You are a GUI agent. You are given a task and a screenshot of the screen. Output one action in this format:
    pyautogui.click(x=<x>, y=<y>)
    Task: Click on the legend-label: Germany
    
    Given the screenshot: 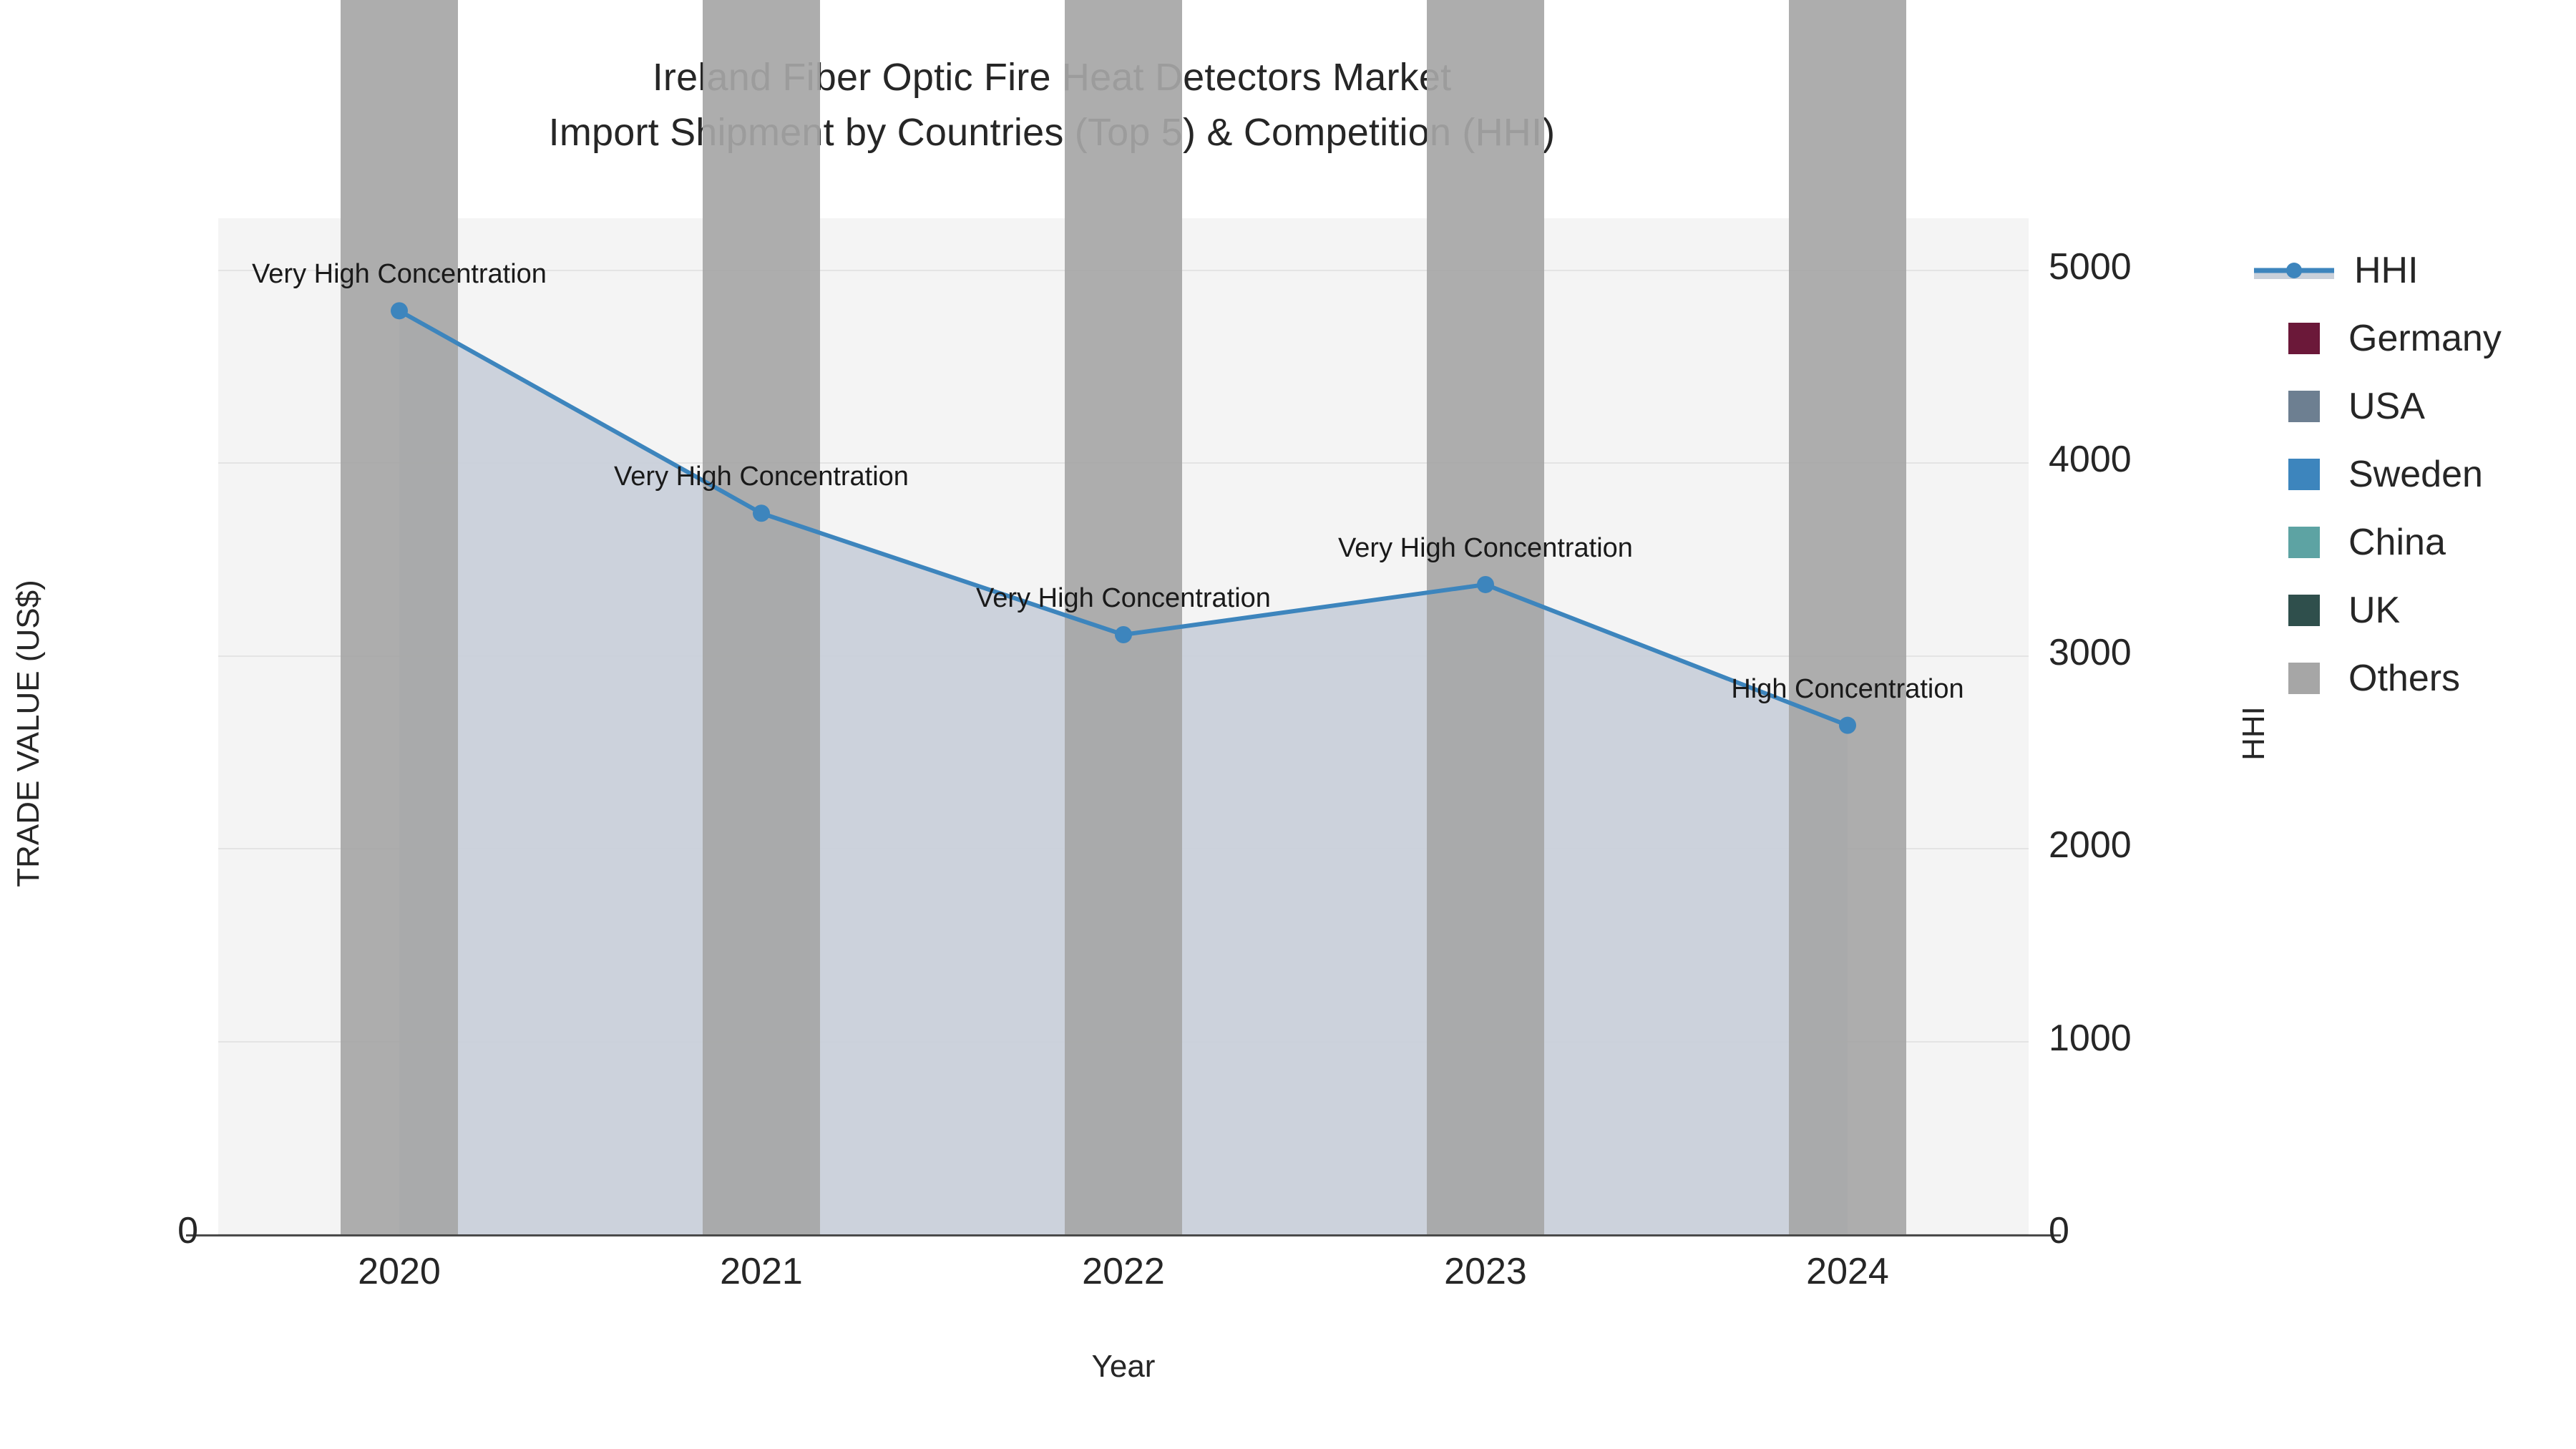 What is the action you would take?
    pyautogui.click(x=2425, y=338)
    